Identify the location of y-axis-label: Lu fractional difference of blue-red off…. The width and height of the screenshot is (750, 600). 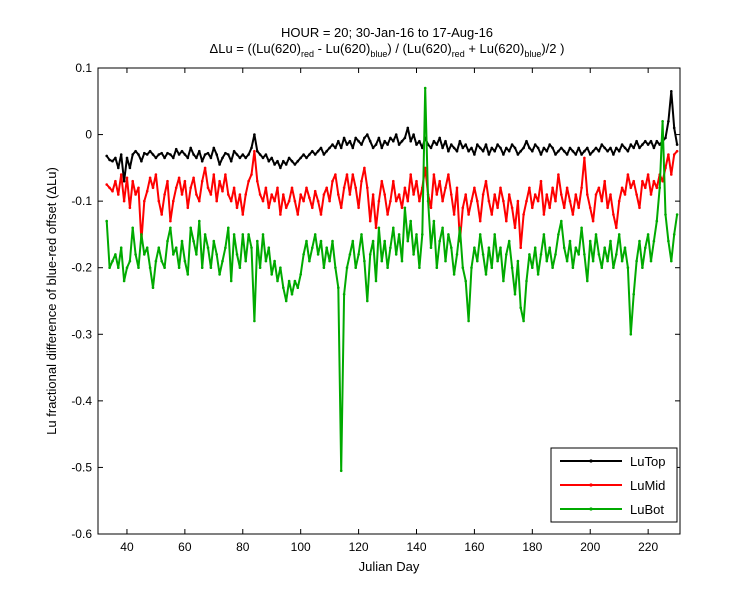
(51, 301).